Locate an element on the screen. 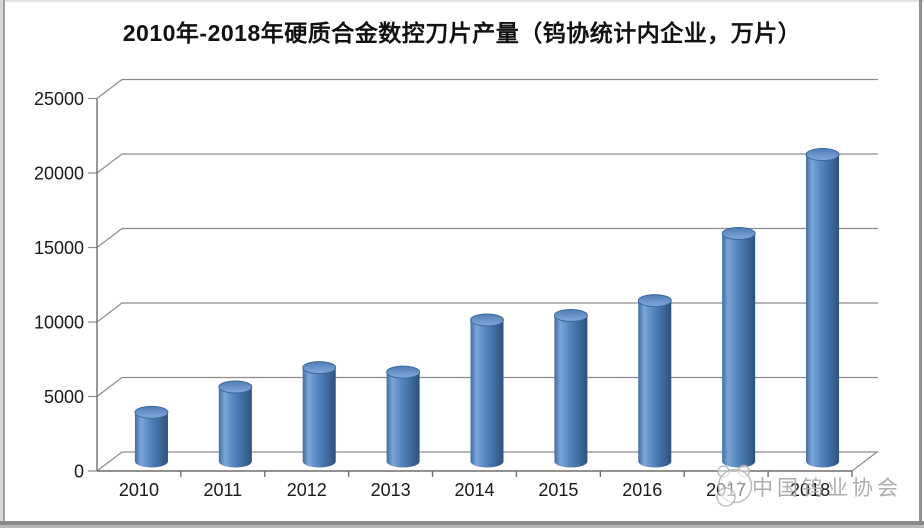 This screenshot has width=924, height=528. left-border is located at coordinates (2, 264).